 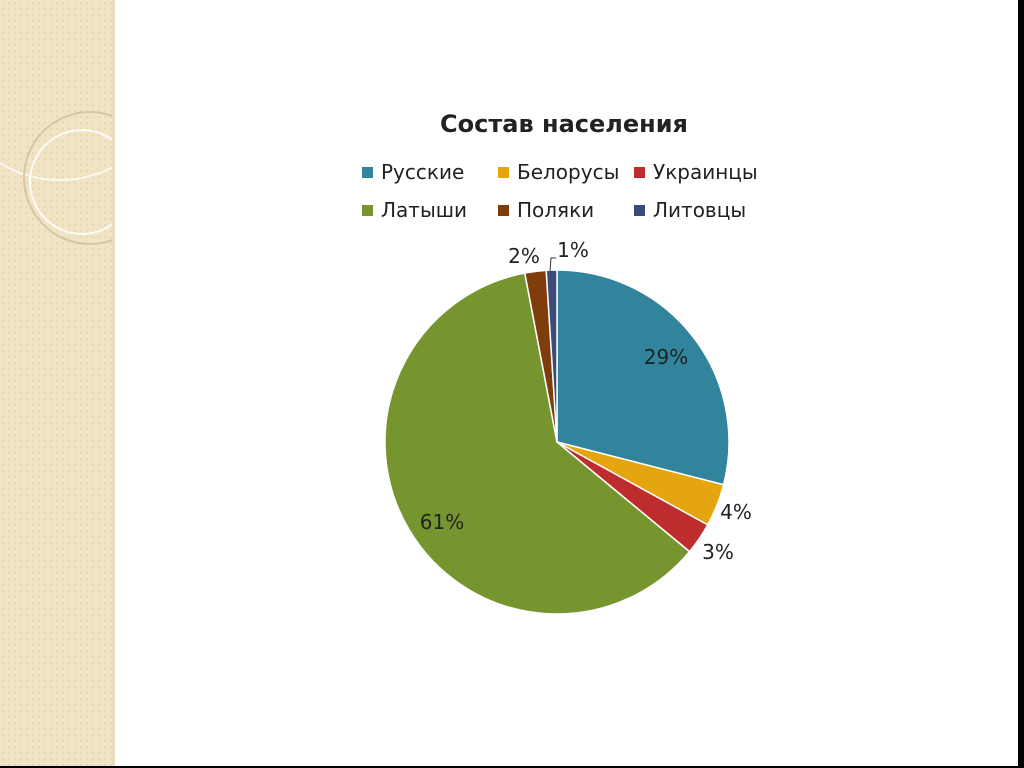 I want to click on legend-item: Украинцы, so click(x=704, y=172).